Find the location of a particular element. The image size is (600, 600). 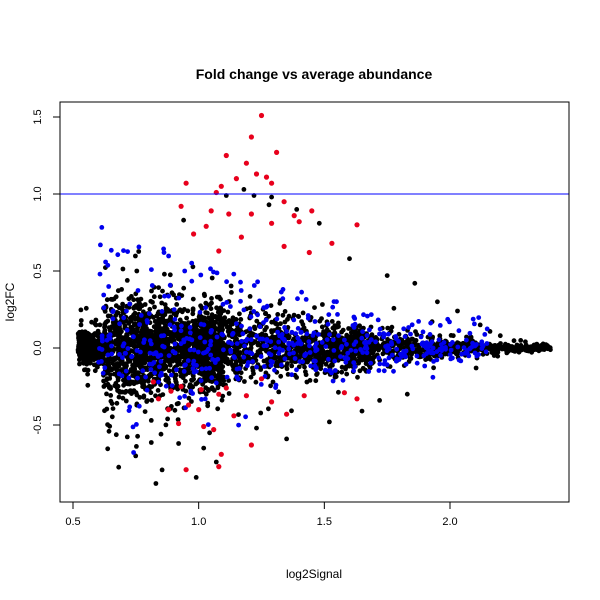

y-tick-label: 0.5 is located at coordinates (38, 270).